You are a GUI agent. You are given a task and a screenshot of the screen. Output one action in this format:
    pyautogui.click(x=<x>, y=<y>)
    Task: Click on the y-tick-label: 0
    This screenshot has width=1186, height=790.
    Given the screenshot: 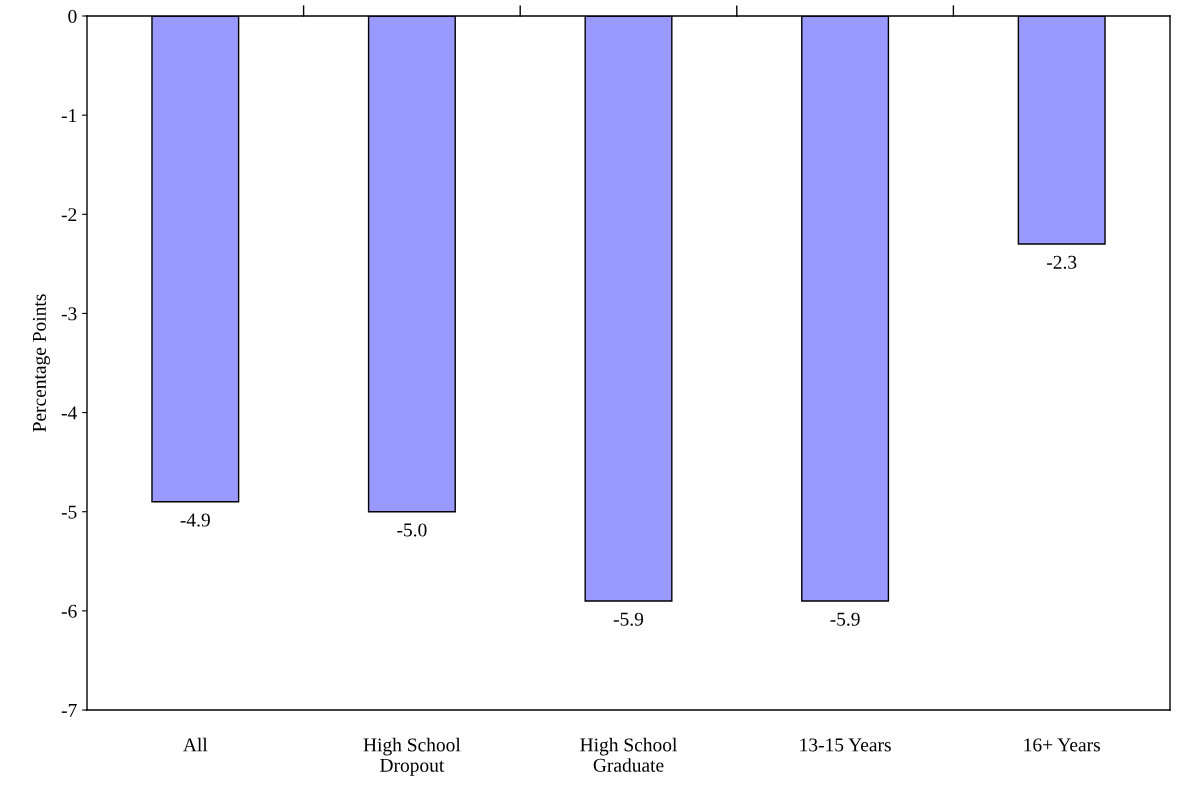 What is the action you would take?
    pyautogui.click(x=72, y=16)
    